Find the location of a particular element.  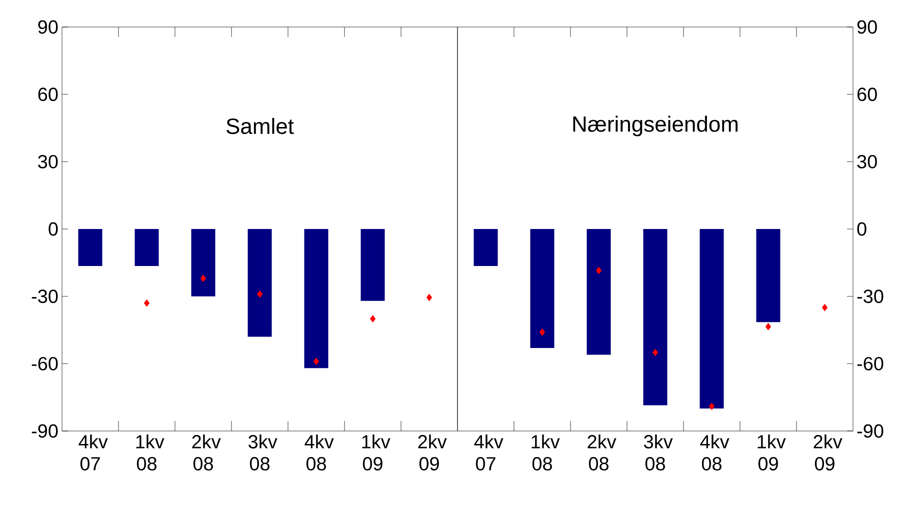

text: Næringseiendom is located at coordinates (655, 126).